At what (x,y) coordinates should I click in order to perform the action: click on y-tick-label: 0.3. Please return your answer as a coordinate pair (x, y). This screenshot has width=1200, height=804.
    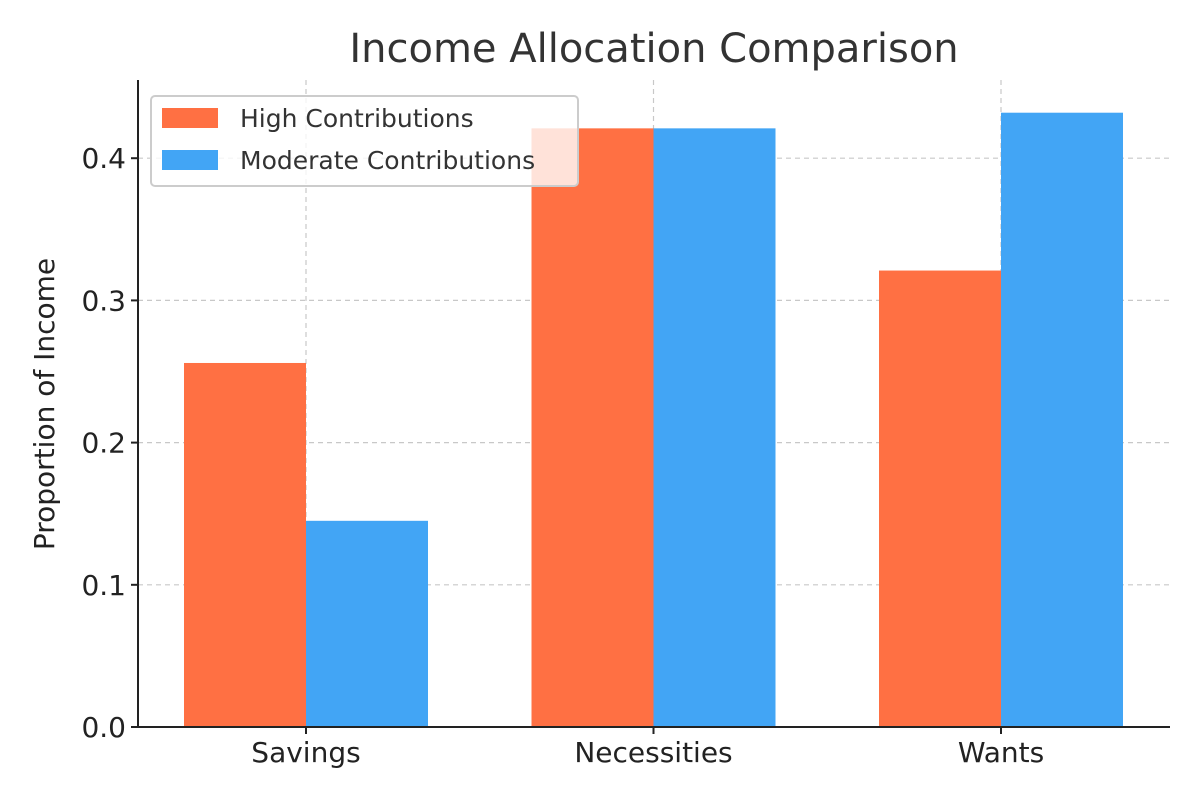
    Looking at the image, I should click on (103, 300).